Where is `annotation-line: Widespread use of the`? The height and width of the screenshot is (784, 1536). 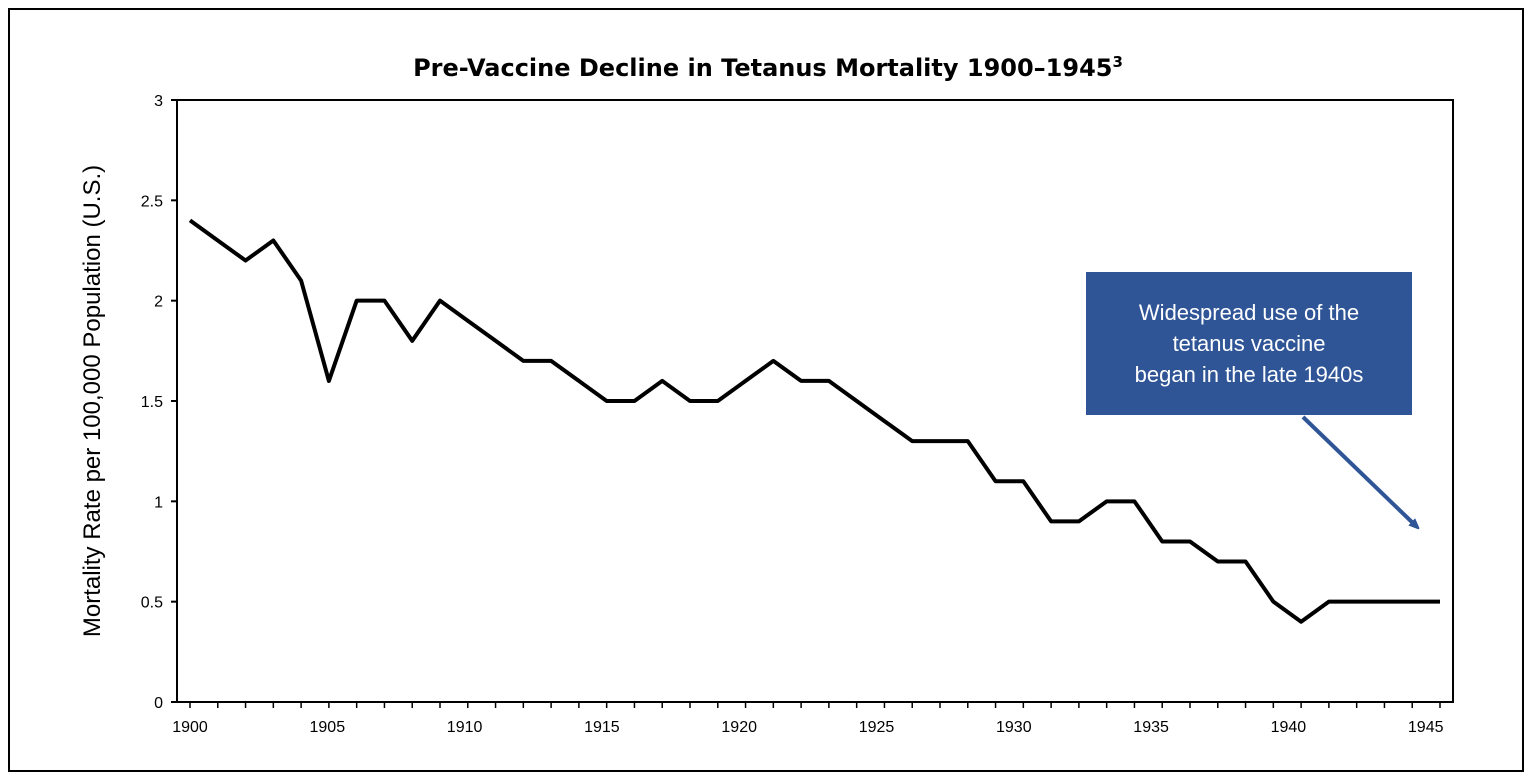
annotation-line: Widespread use of the is located at coordinates (1249, 312).